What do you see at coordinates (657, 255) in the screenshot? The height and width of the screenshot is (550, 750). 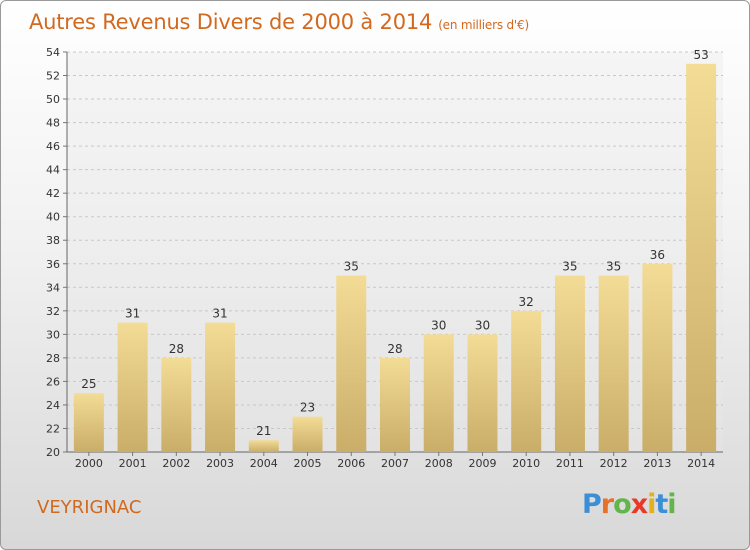 I see `data-label: 36` at bounding box center [657, 255].